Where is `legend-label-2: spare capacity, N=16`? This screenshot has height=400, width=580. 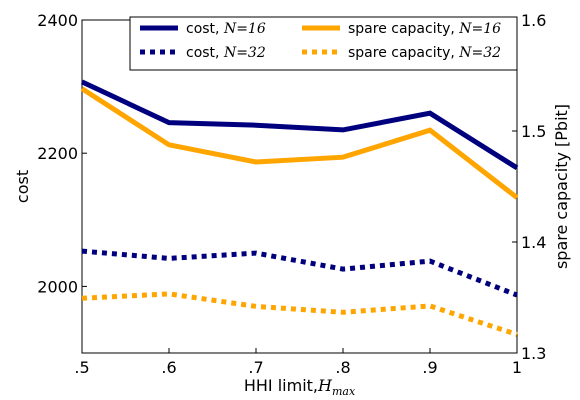 legend-label-2: spare capacity, N=16 is located at coordinates (424, 29).